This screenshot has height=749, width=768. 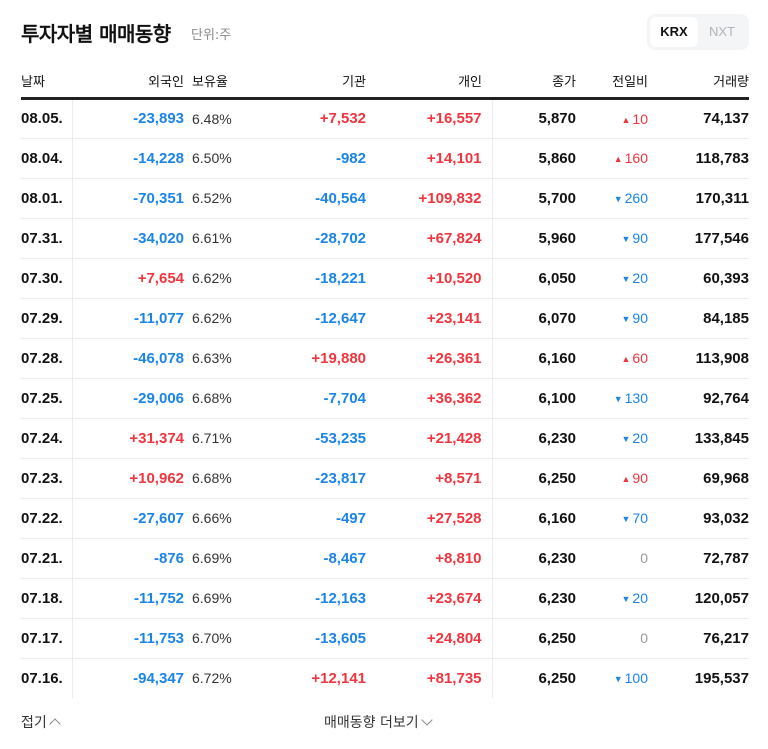 I want to click on cell-change: ▼ 90, so click(x=612, y=238).